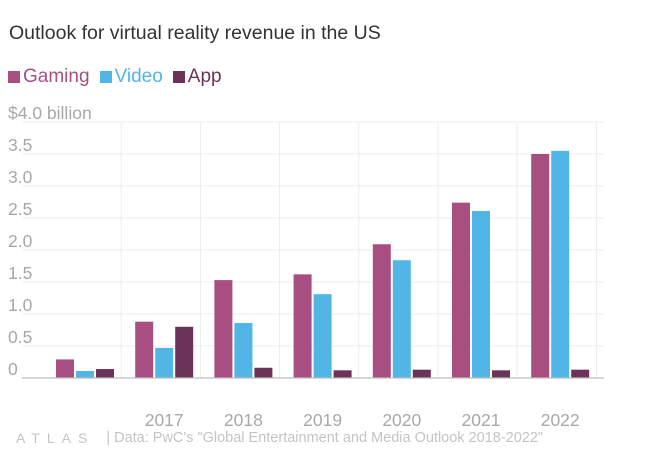  Describe the element at coordinates (50, 113) in the screenshot. I see `y-tick-label: $4.0 billion` at that location.